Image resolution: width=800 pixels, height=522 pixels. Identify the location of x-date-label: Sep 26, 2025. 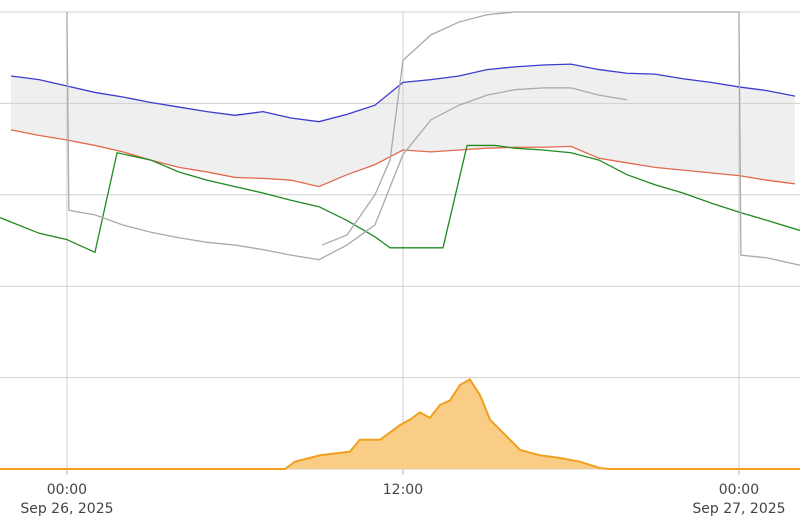
(66, 509).